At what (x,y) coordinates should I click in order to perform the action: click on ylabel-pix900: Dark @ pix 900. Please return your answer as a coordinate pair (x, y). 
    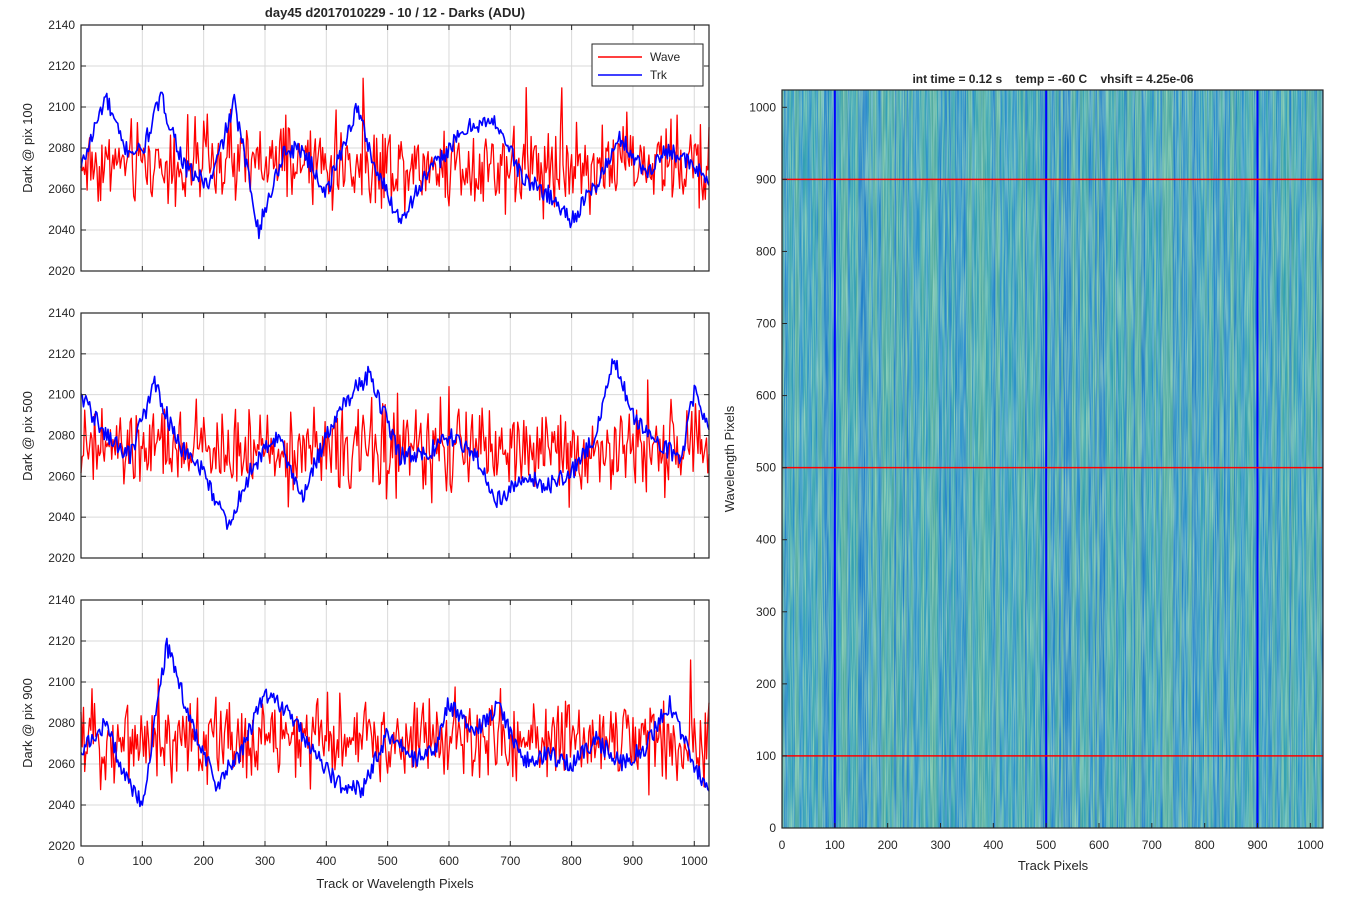
    Looking at the image, I should click on (27, 723).